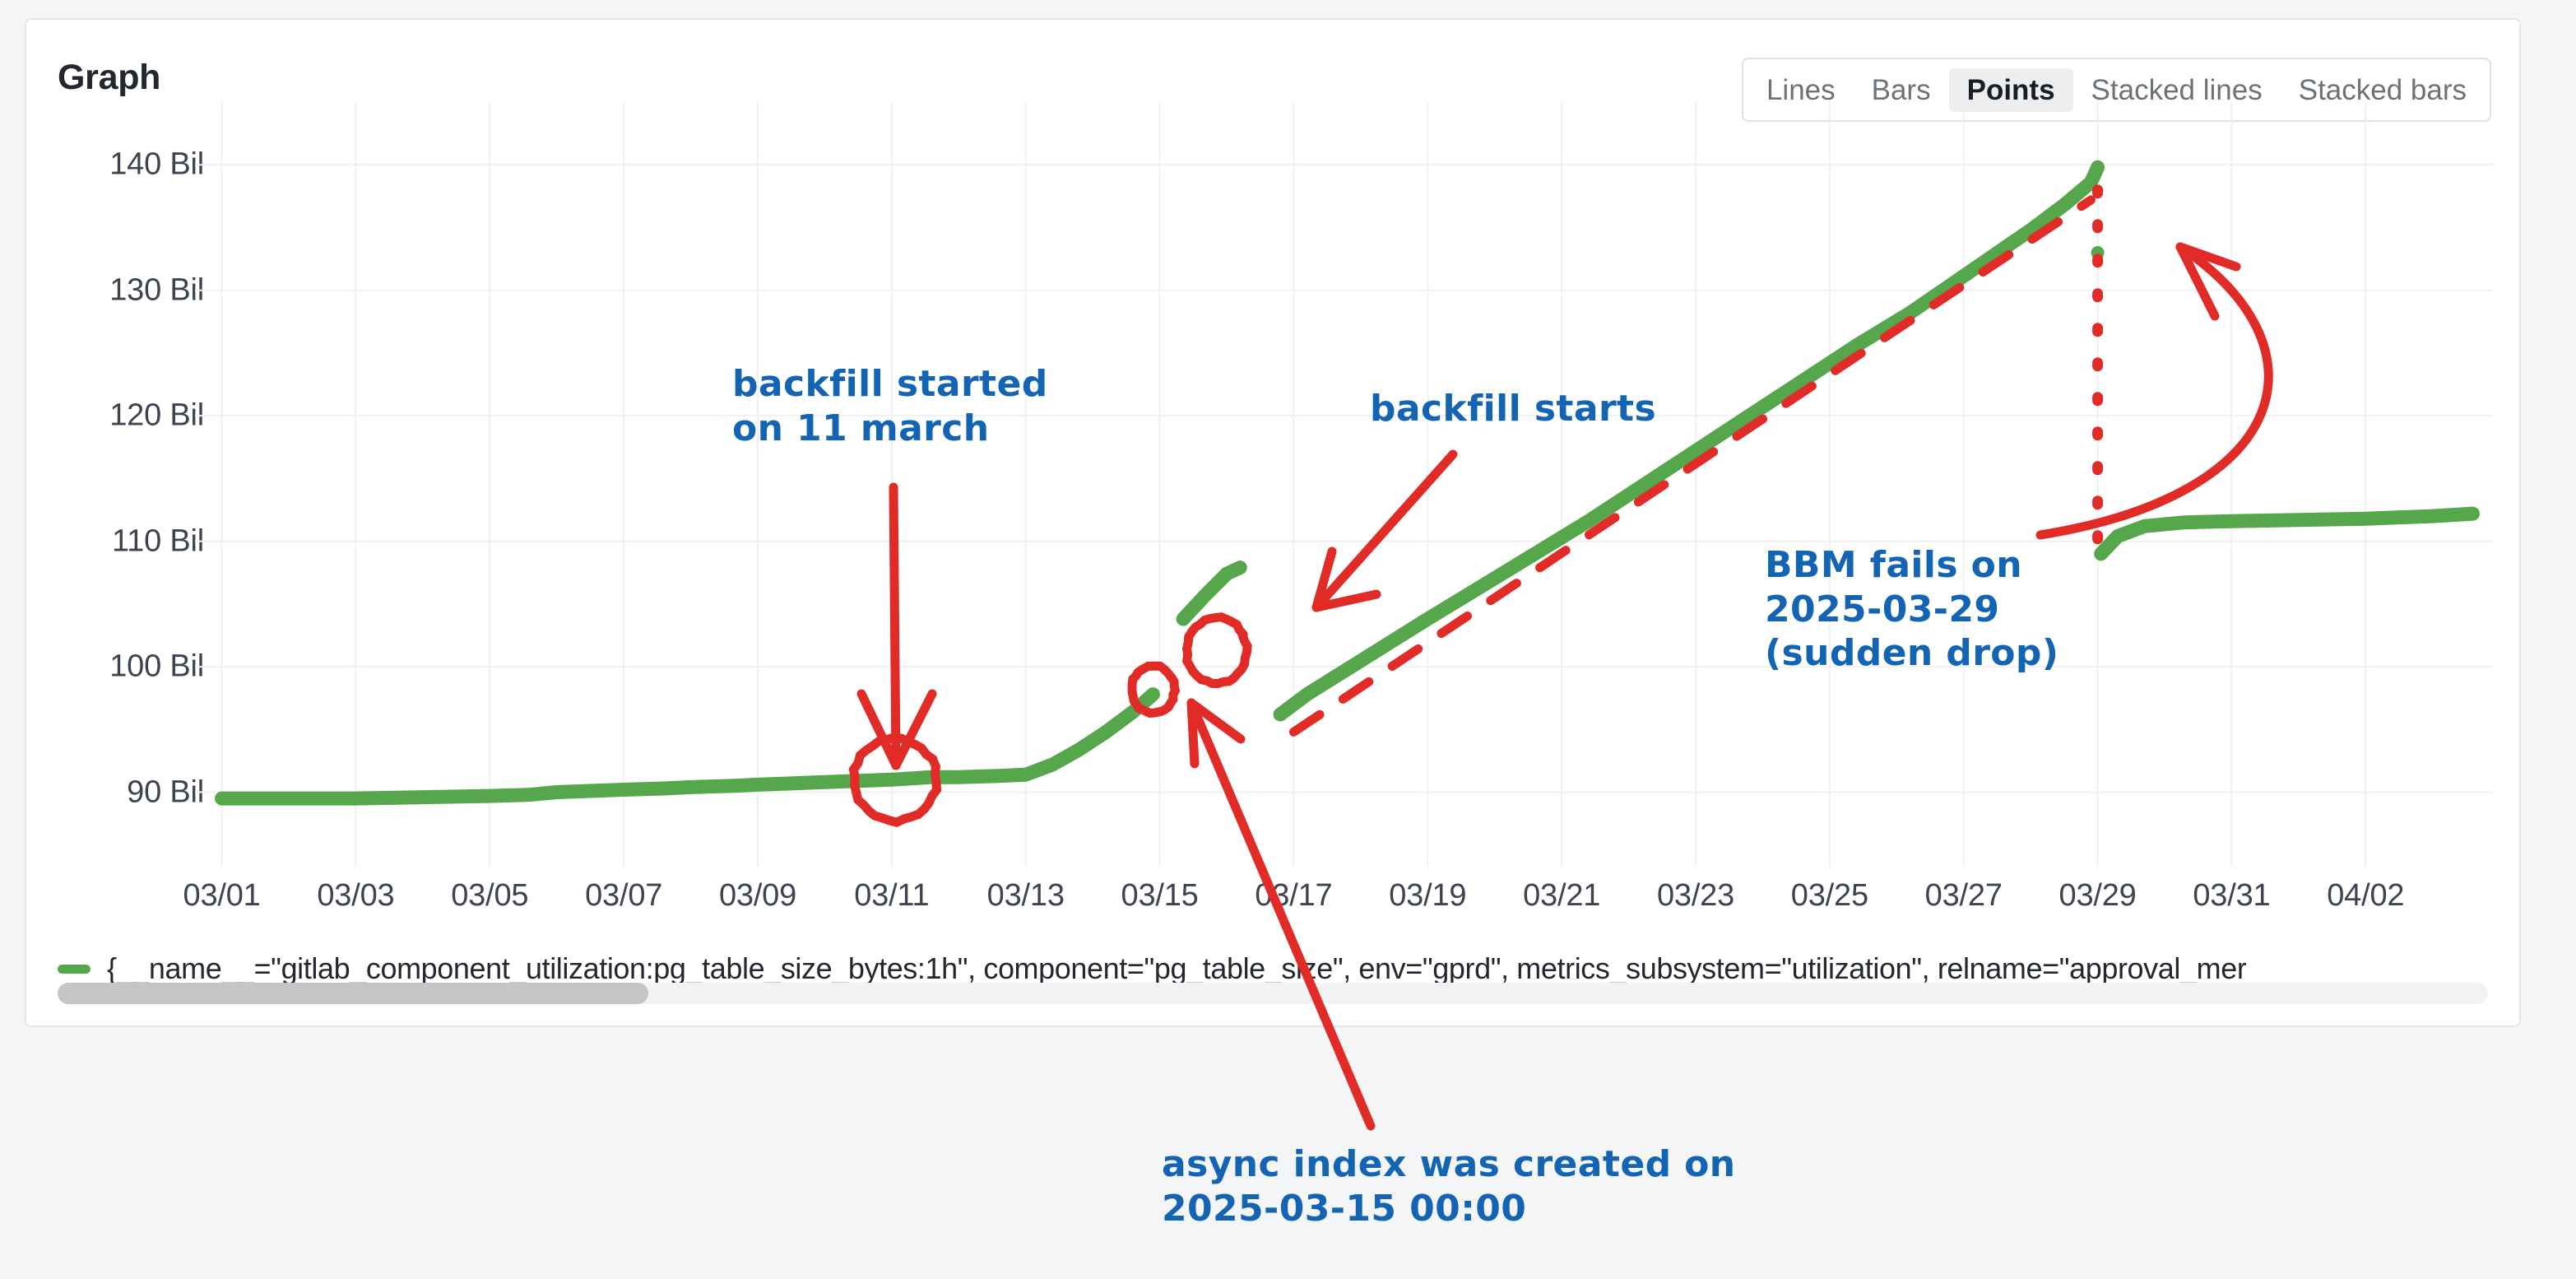 This screenshot has width=2576, height=1279. I want to click on page-title: Graph, so click(109, 77).